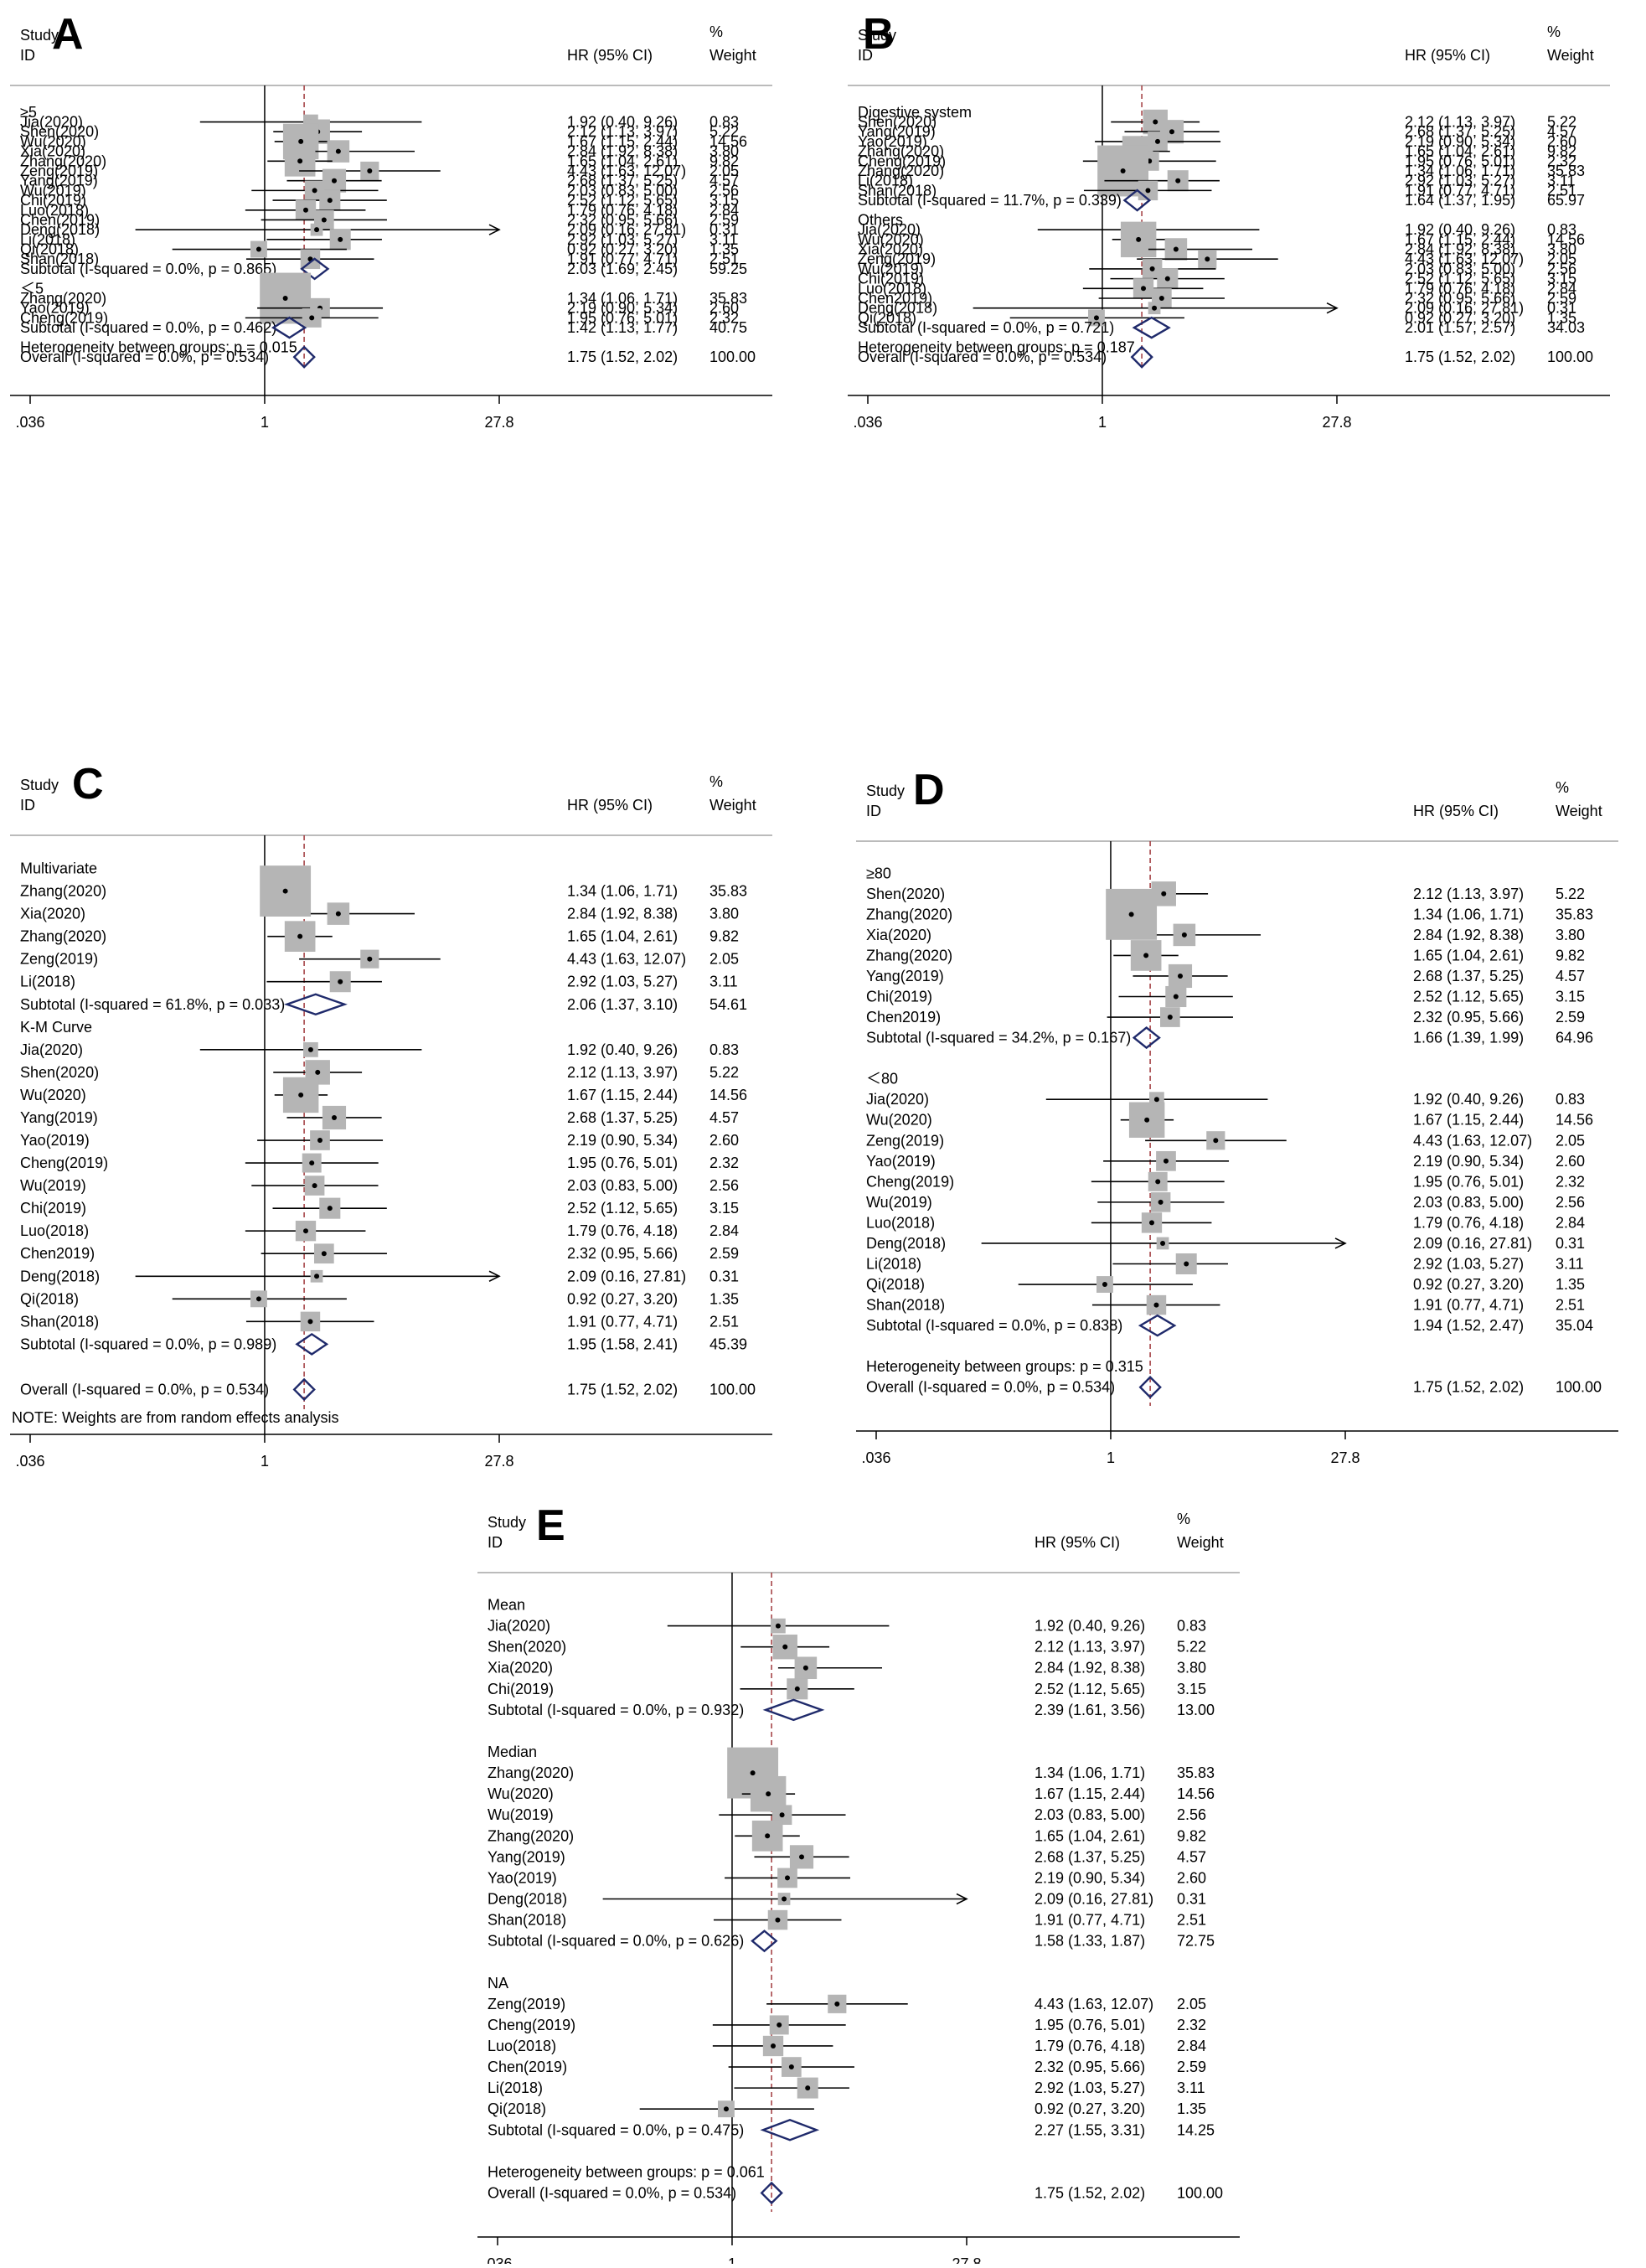 This screenshot has height=2268, width=1646. I want to click on weight-value: 14.56, so click(1574, 1120).